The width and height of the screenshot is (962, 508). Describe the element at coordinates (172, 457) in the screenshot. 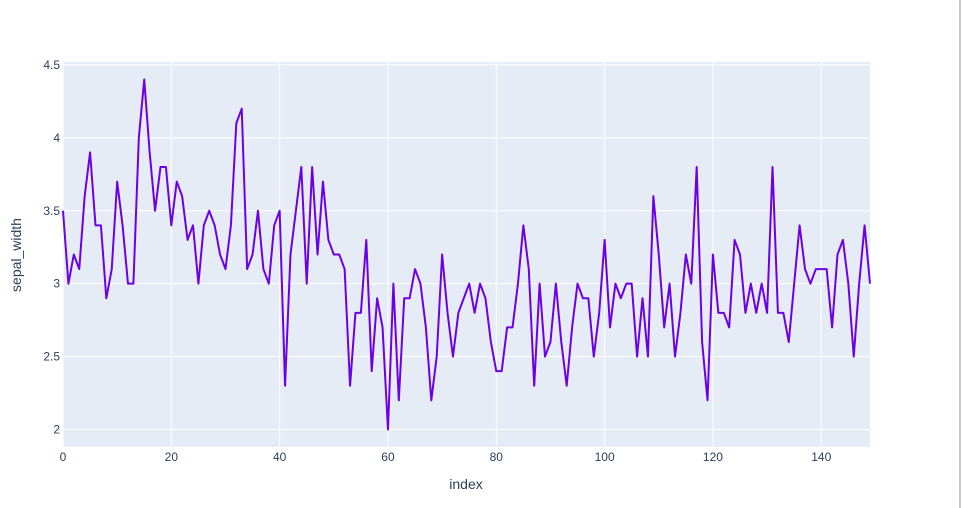

I see `x-tick-label: 20` at that location.